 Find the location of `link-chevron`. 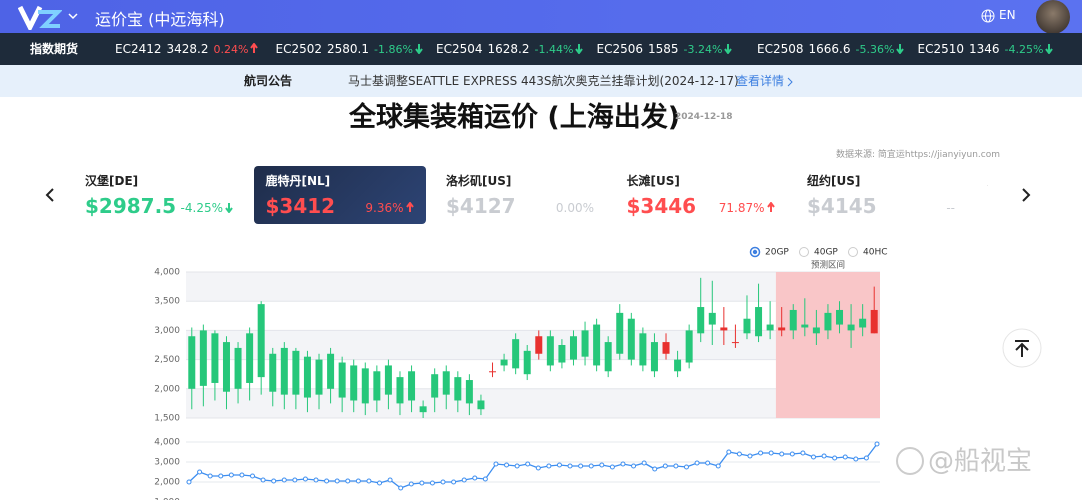

link-chevron is located at coordinates (790, 82).